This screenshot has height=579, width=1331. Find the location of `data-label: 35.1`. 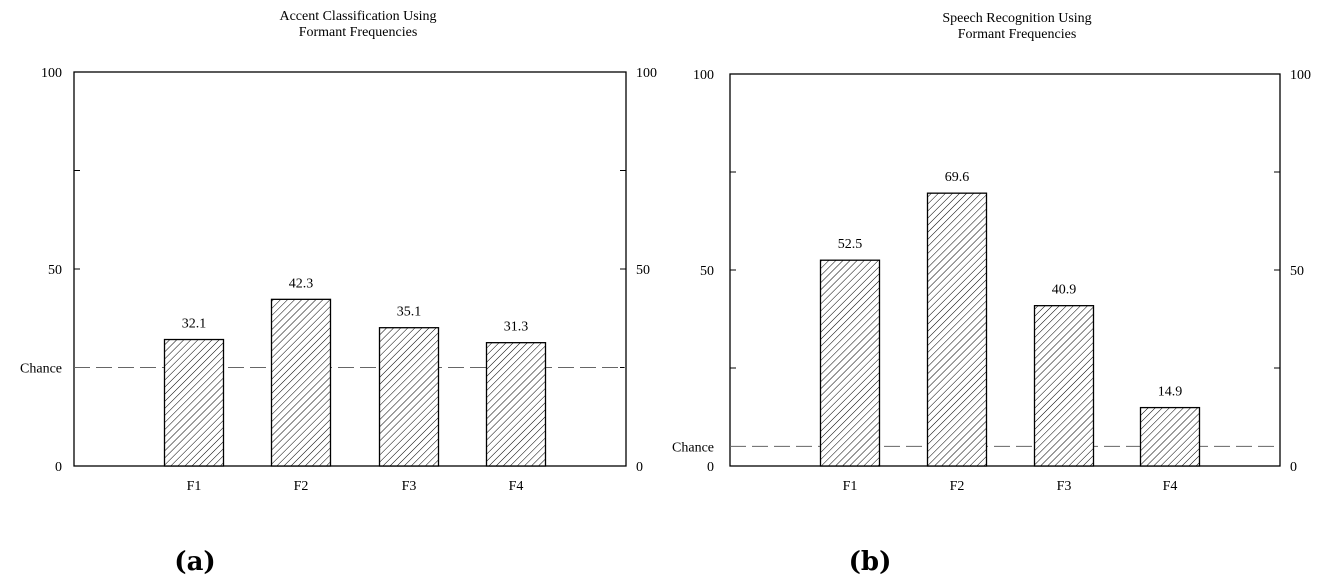

data-label: 35.1 is located at coordinates (409, 312).